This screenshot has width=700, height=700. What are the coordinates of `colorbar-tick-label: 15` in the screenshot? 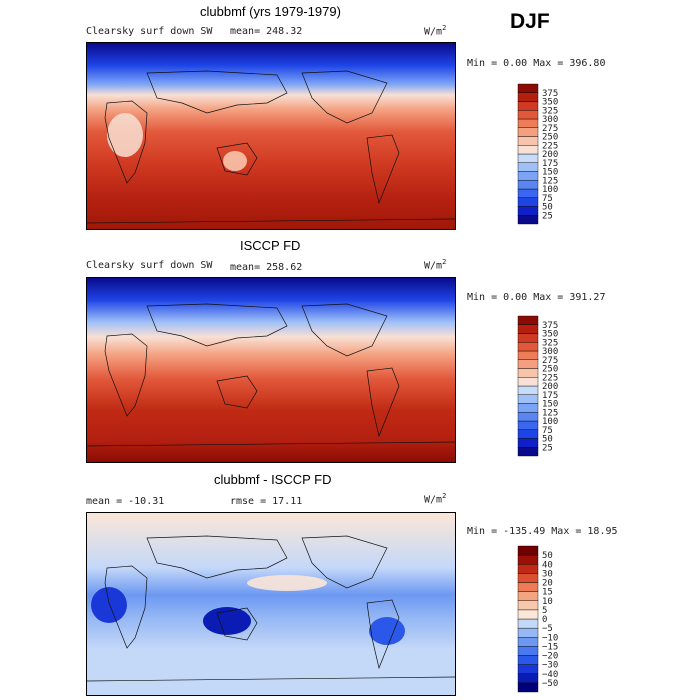 It's located at (547, 593).